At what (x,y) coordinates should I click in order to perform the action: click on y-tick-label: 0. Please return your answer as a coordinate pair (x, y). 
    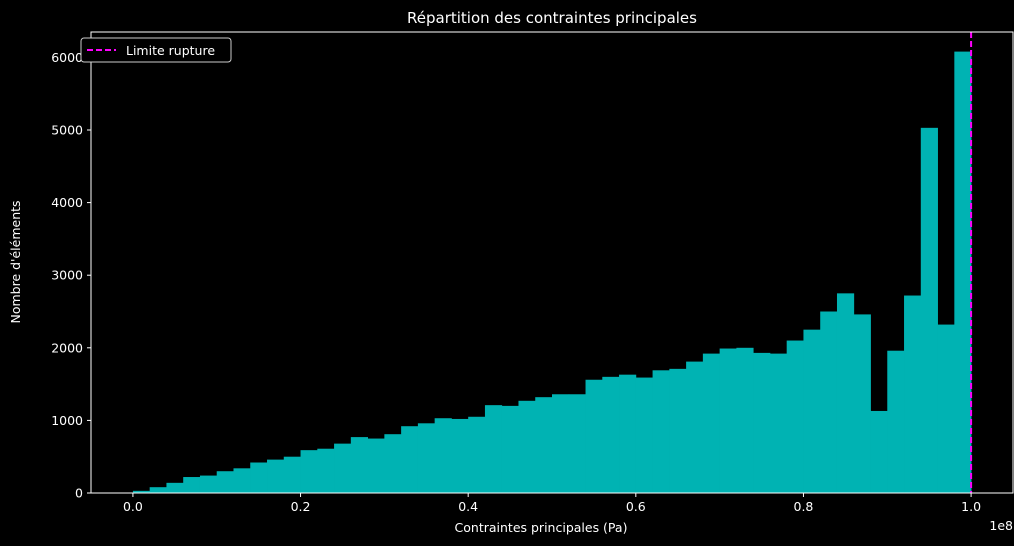
    Looking at the image, I should click on (79, 493).